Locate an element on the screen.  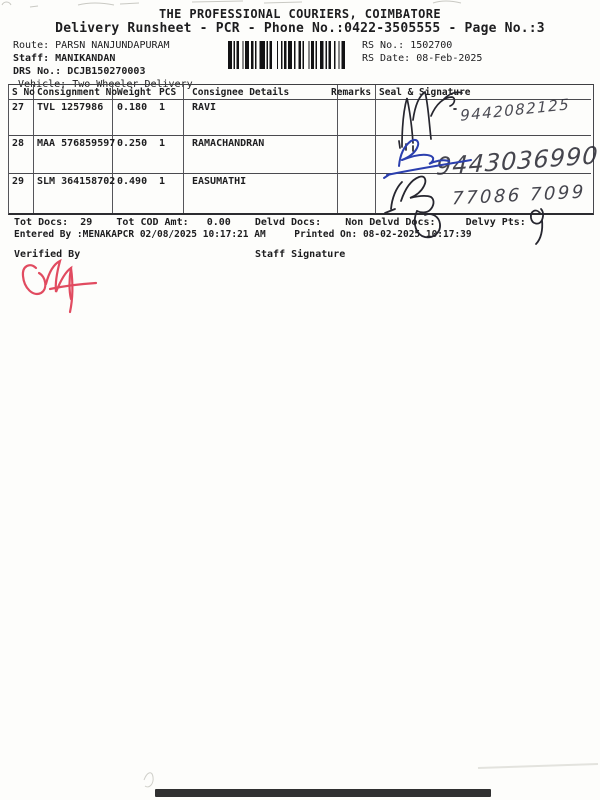
route-label: Route: is located at coordinates (31, 45).